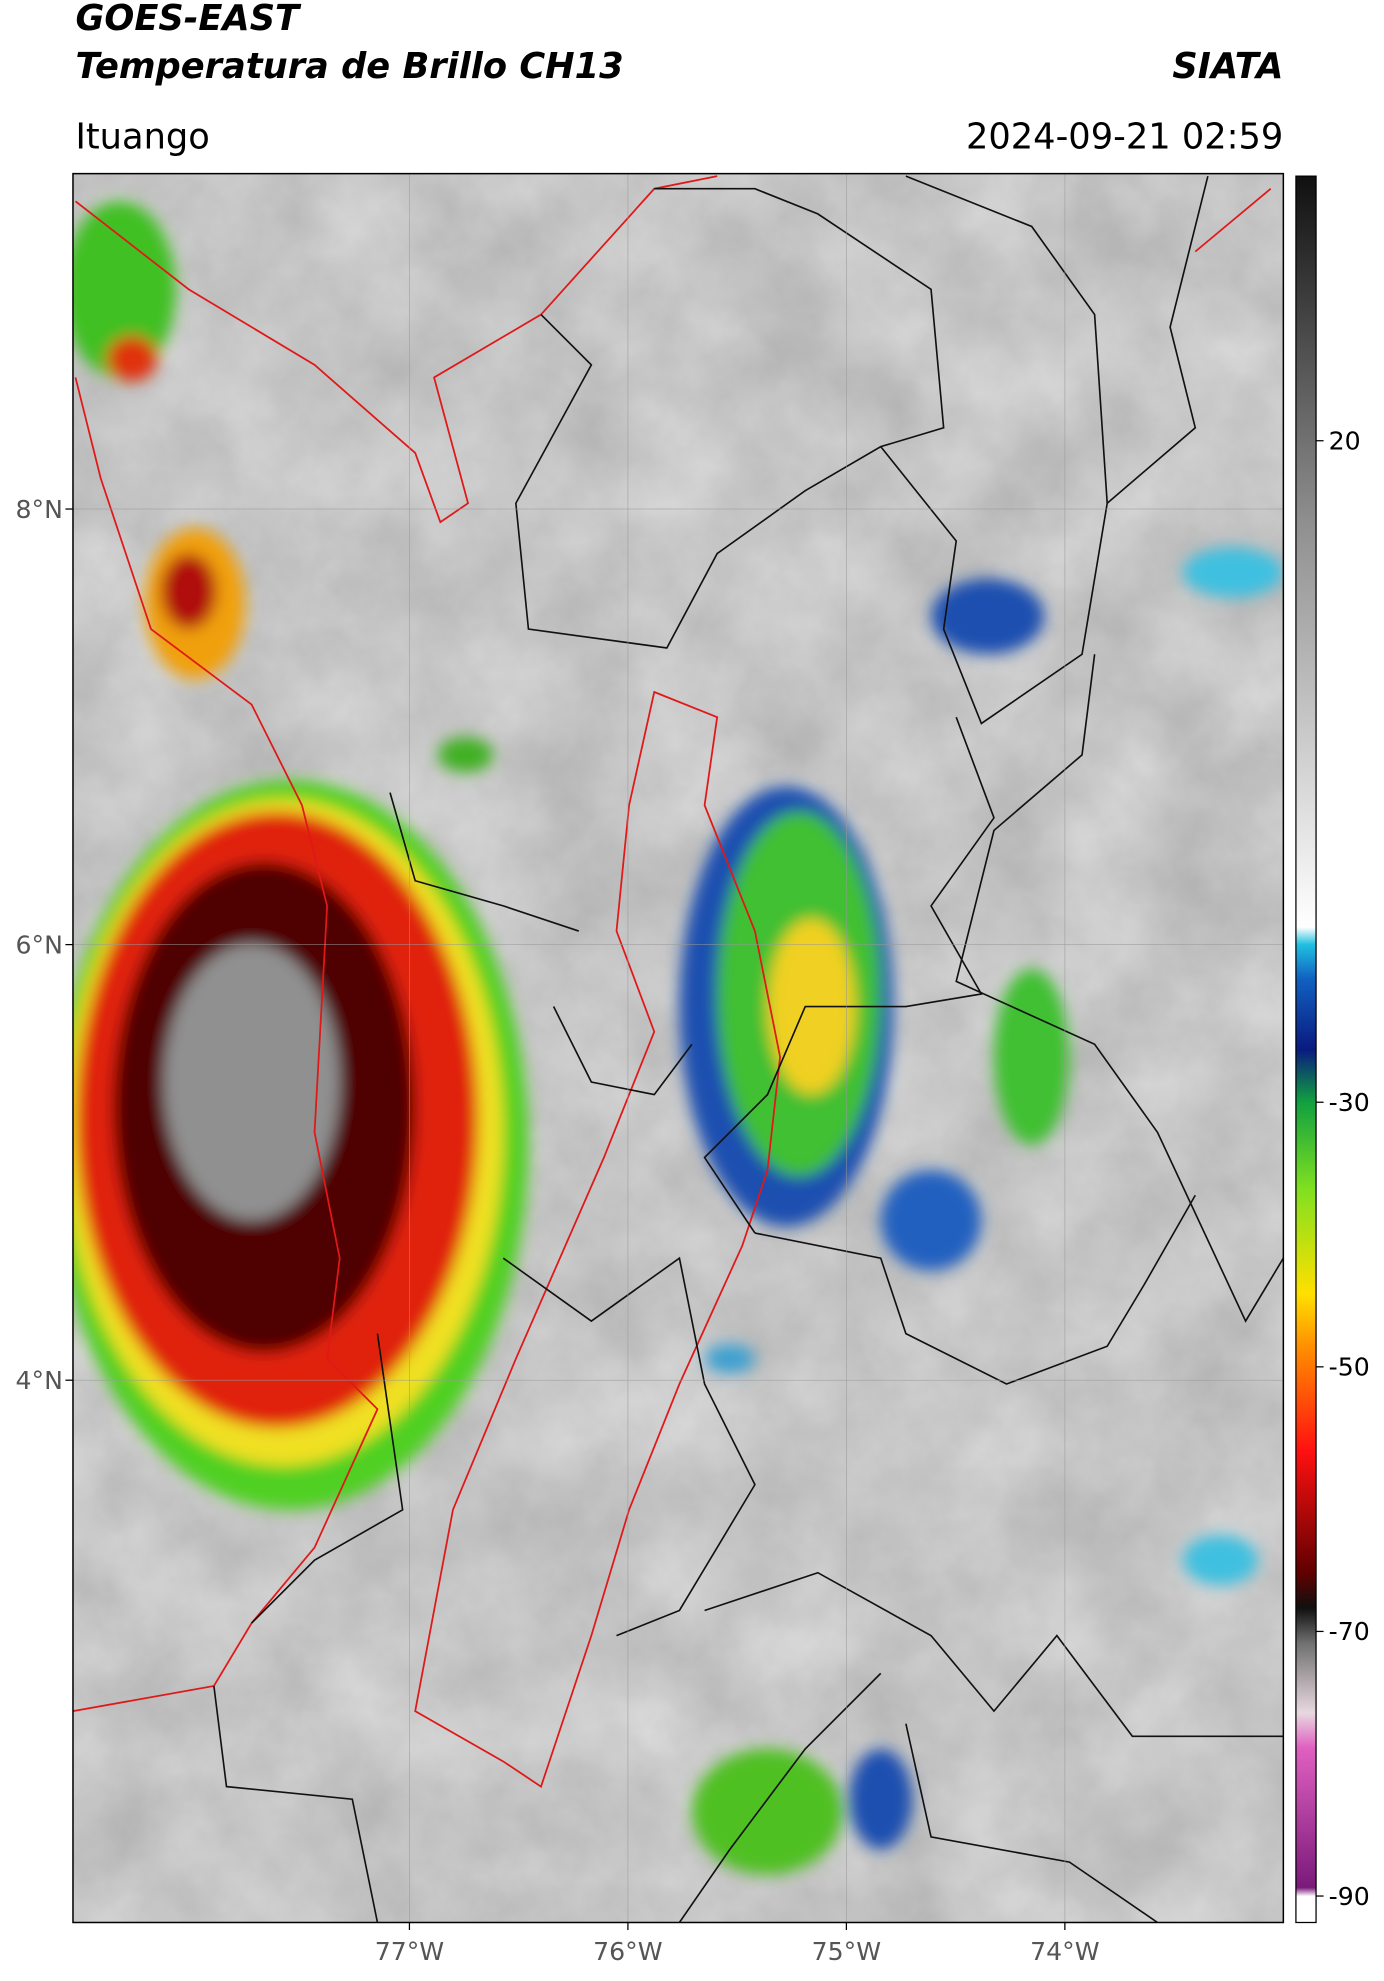 Image resolution: width=1384 pixels, height=1981 pixels. Describe the element at coordinates (39, 1380) in the screenshot. I see `y-tick-label: 4°N` at that location.